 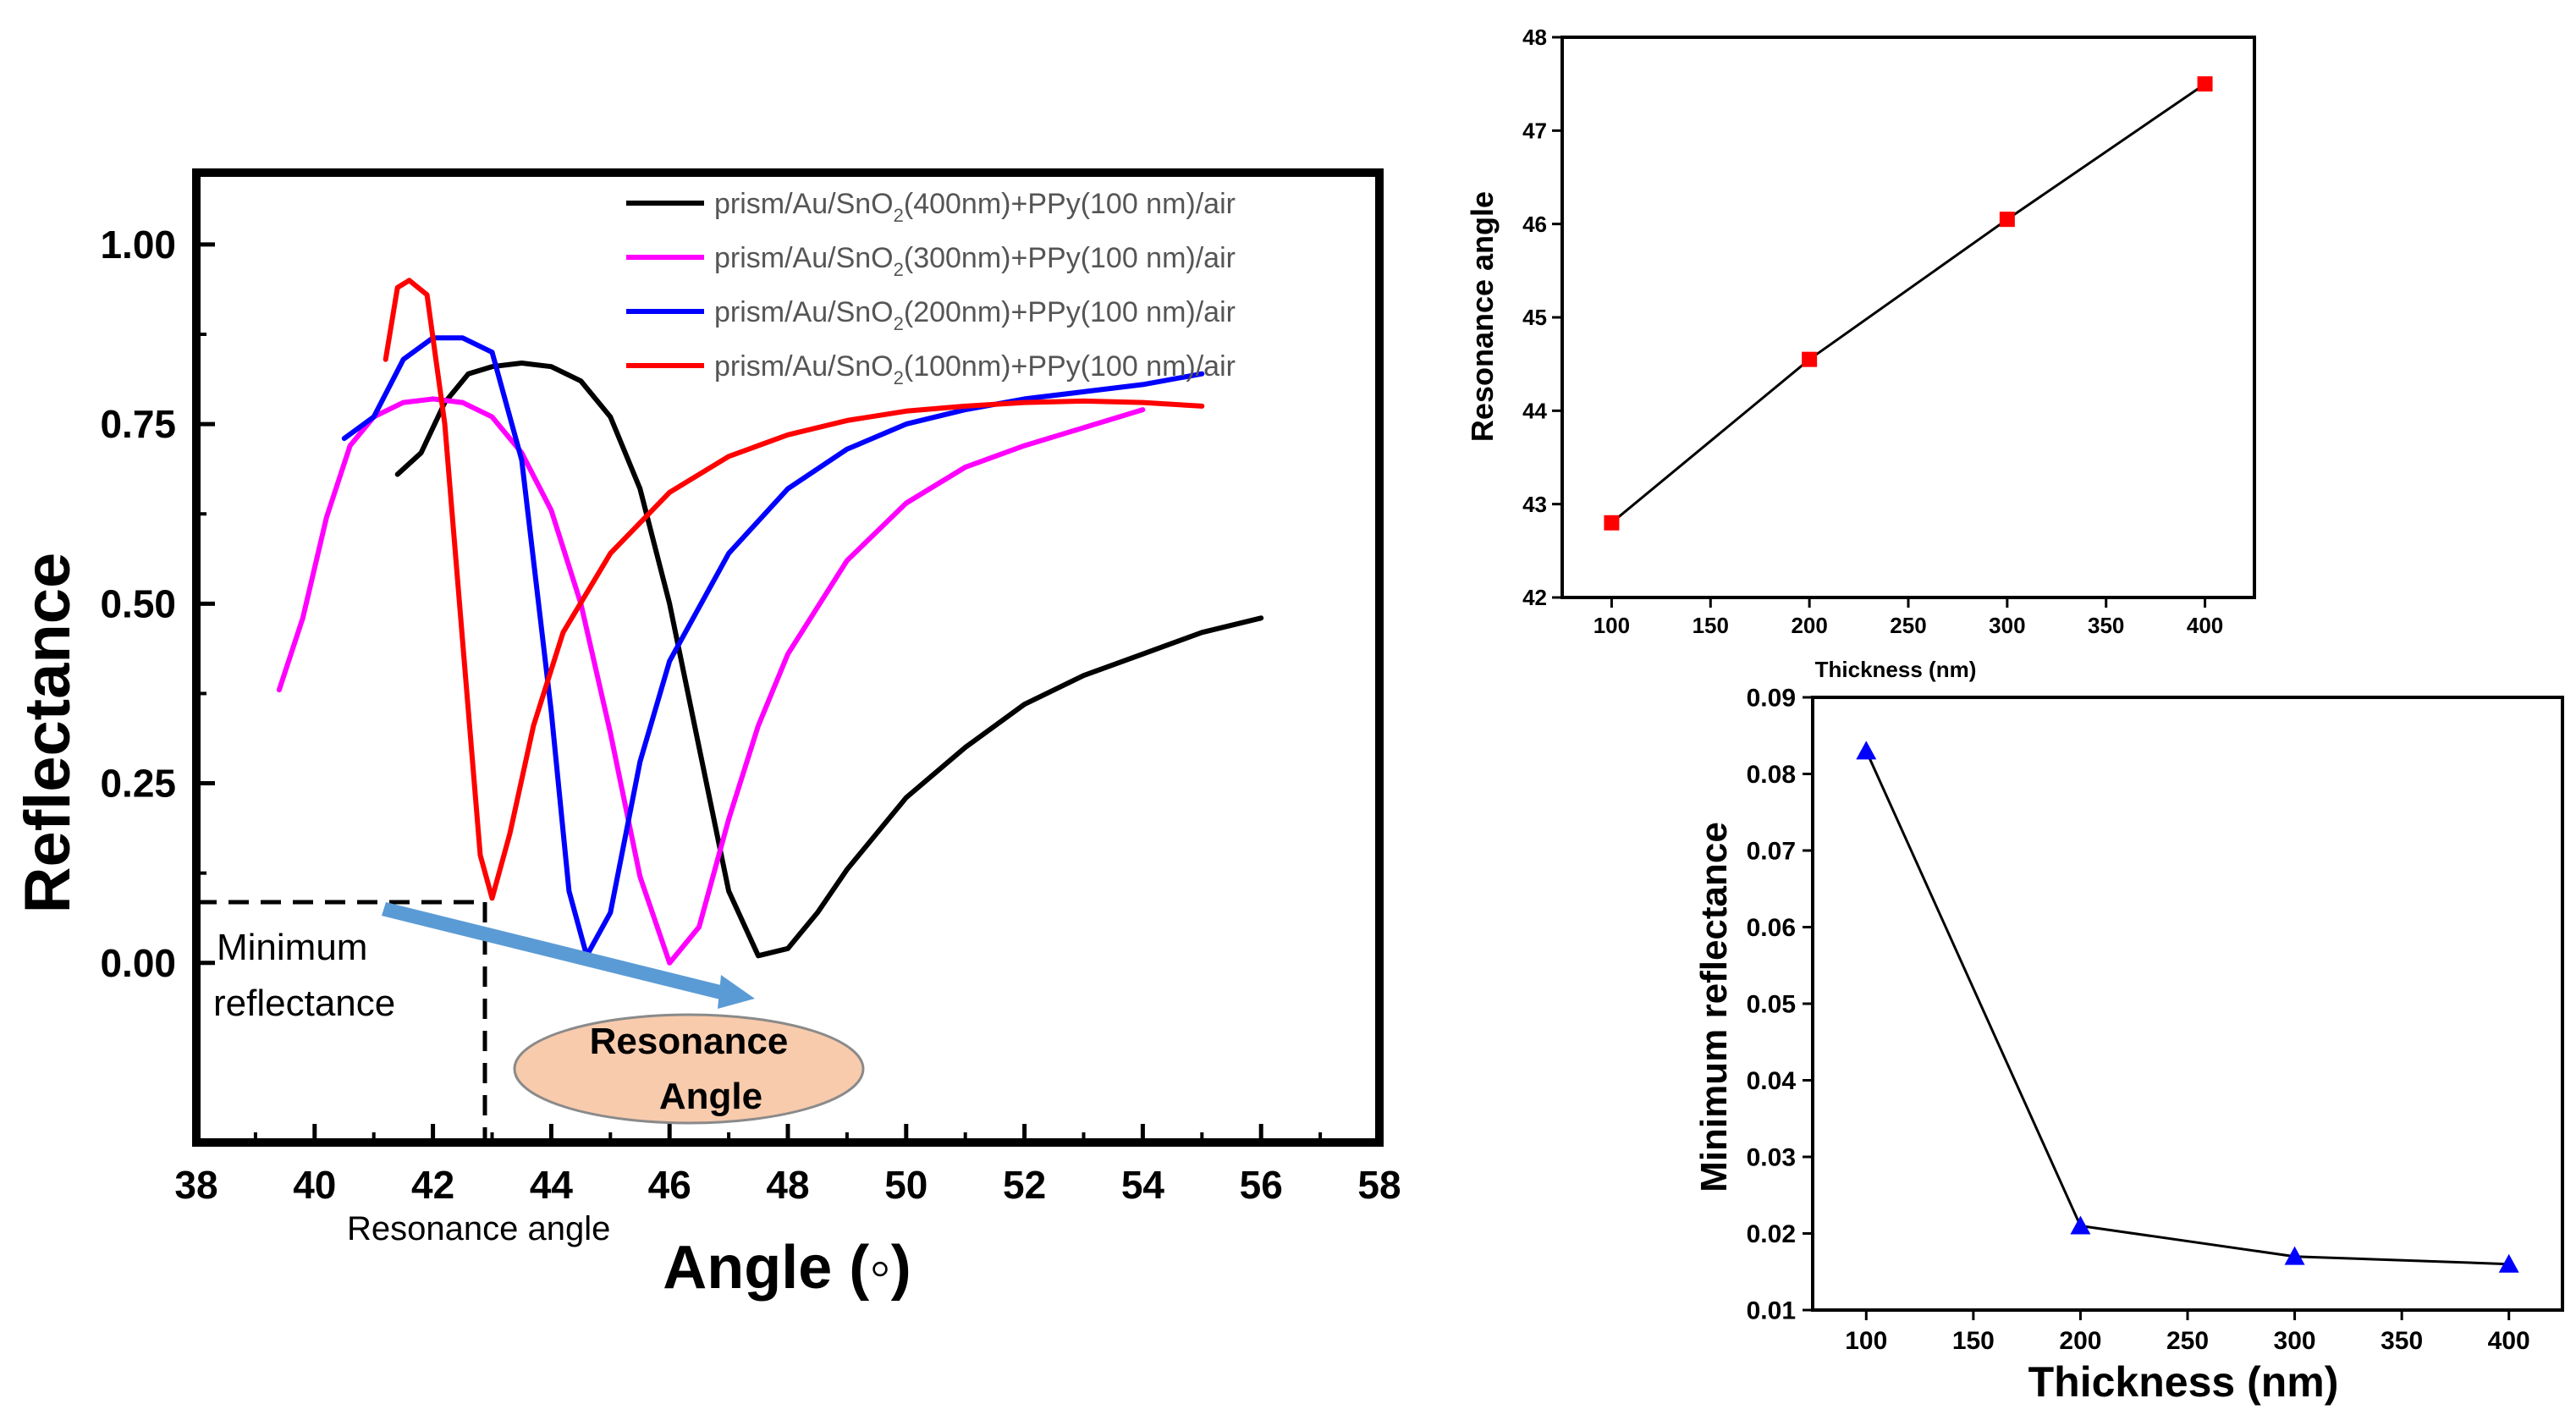 I want to click on main-xtick-label: 50, so click(x=905, y=1185).